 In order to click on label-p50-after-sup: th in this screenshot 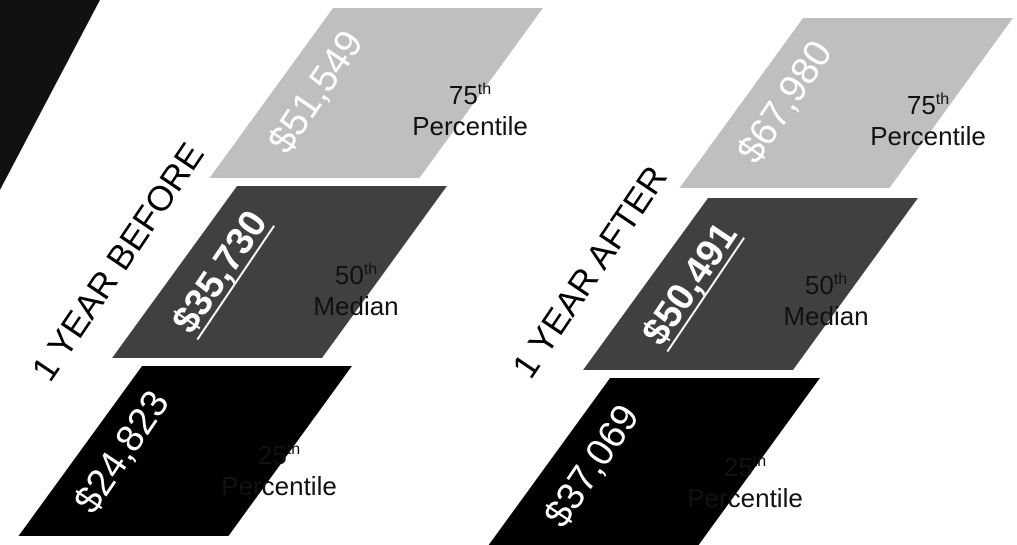, I will do `click(840, 279)`.